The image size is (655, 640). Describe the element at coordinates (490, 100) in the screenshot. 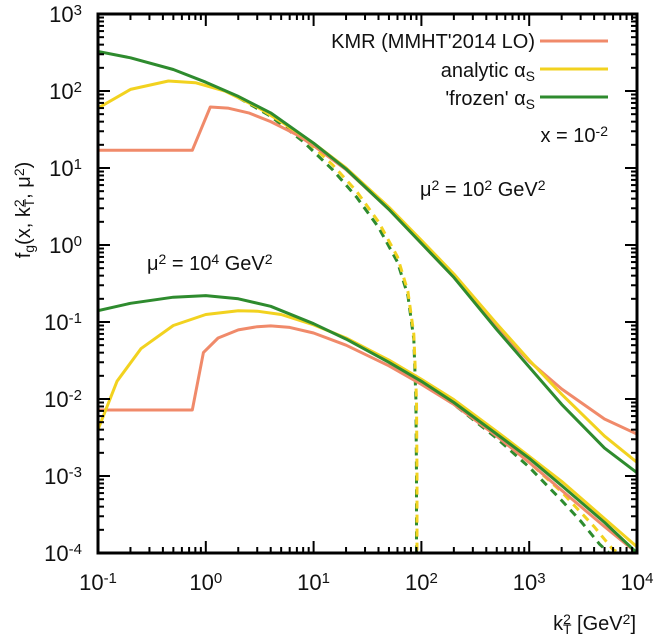

I see `legend-label-frozen: 'frozen' αS` at that location.